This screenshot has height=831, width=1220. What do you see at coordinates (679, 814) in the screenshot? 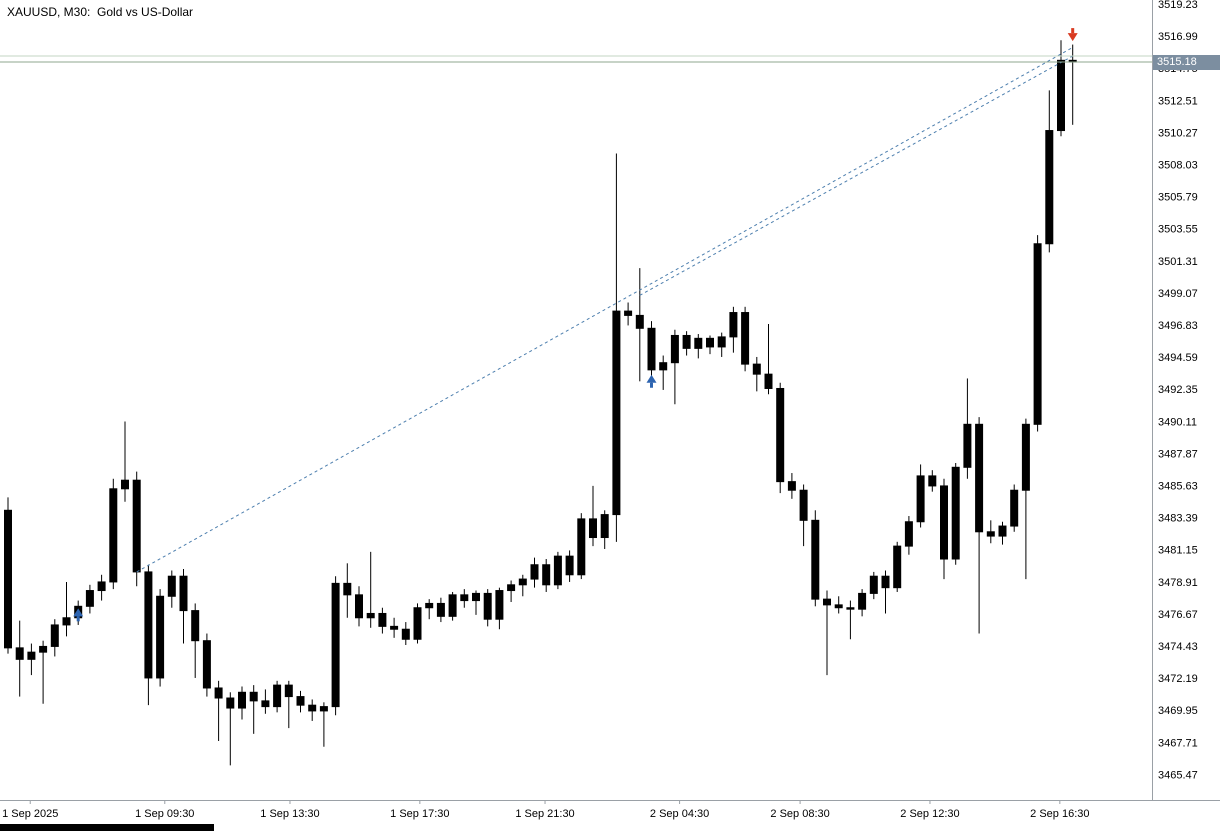
I see `x-axis-label: 2 Sep 04:30` at bounding box center [679, 814].